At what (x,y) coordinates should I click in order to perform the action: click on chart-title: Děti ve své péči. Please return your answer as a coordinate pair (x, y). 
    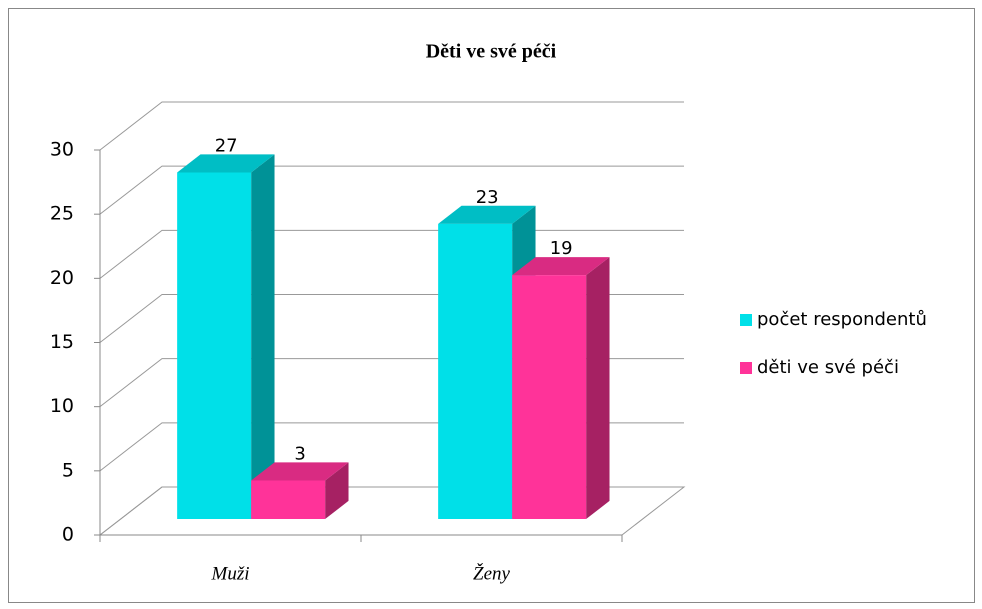
    Looking at the image, I should click on (491, 52).